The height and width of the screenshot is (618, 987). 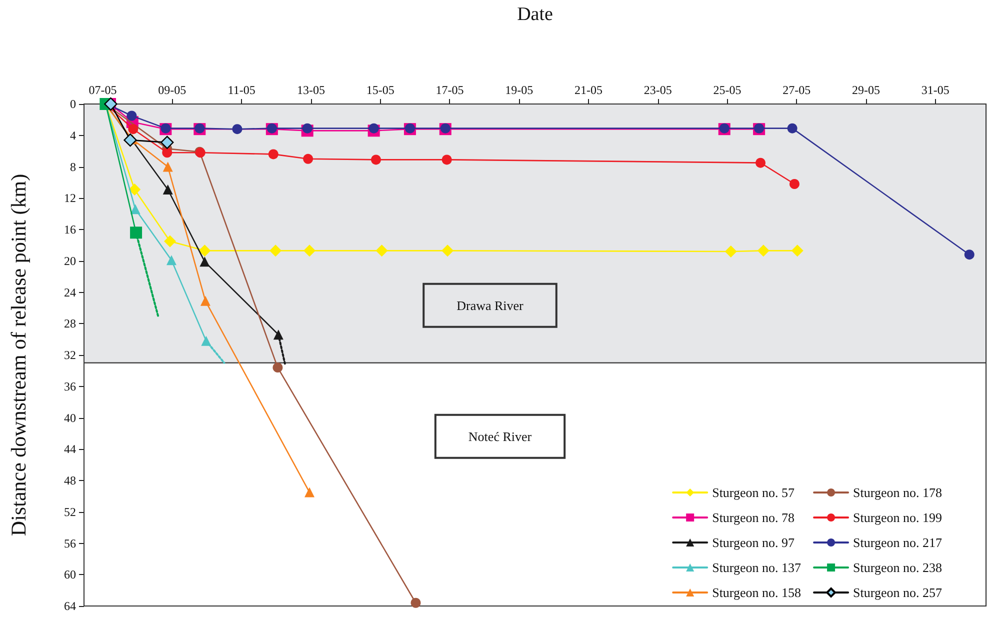 What do you see at coordinates (935, 90) in the screenshot?
I see `x-tick-label: 31-05` at bounding box center [935, 90].